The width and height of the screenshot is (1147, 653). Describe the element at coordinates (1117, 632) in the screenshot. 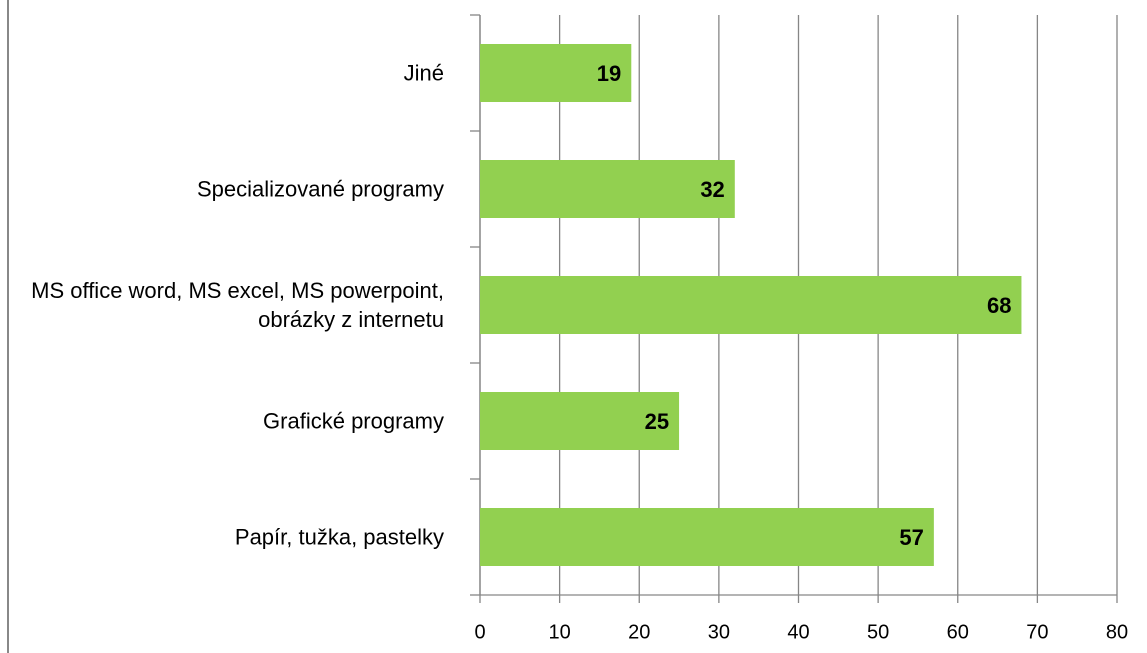

I see `x-tick-label: 80` at that location.